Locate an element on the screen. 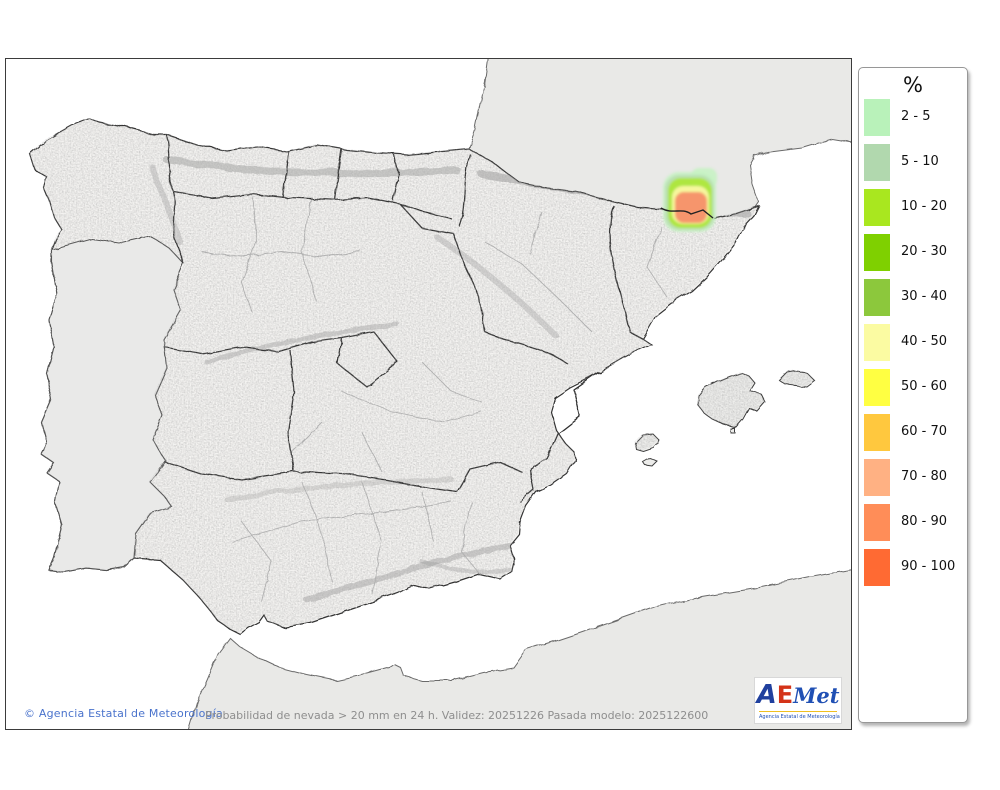  logo-letter-e: E is located at coordinates (785, 695).